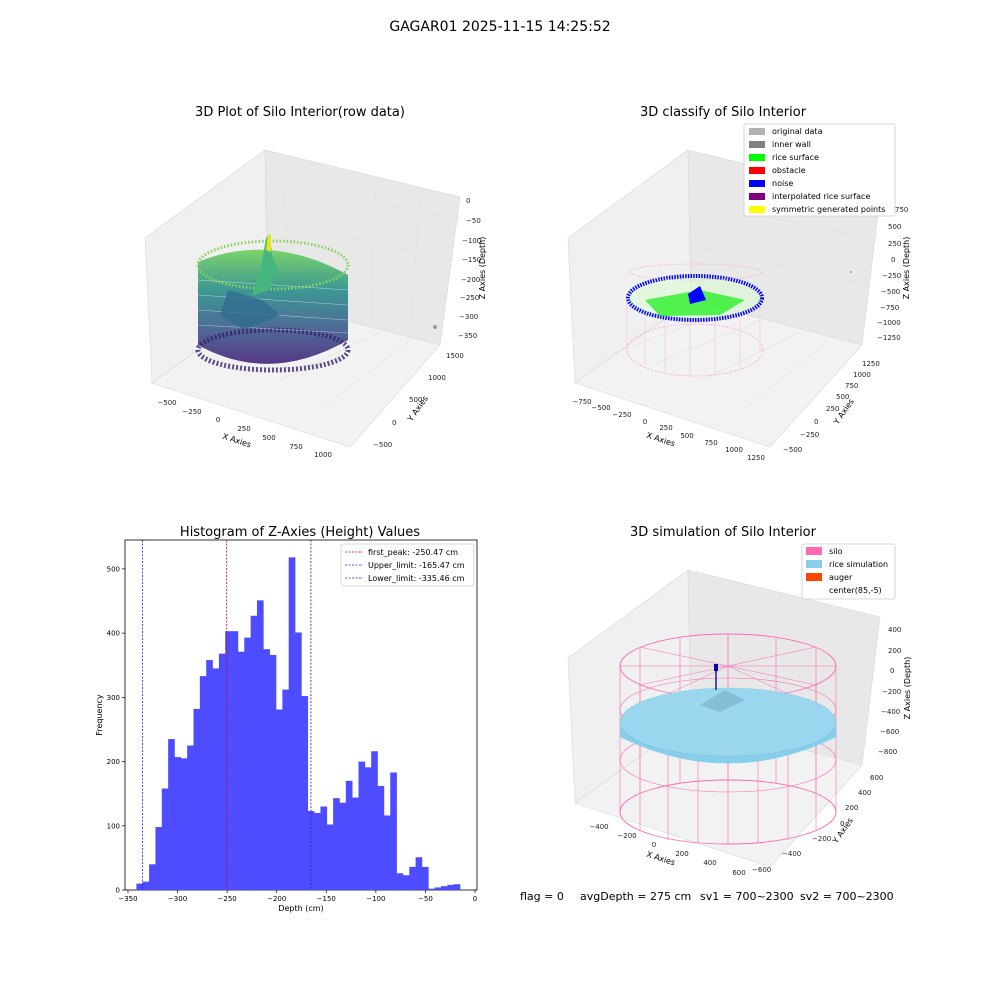  I want to click on classify-xtick-label: 750, so click(710, 443).